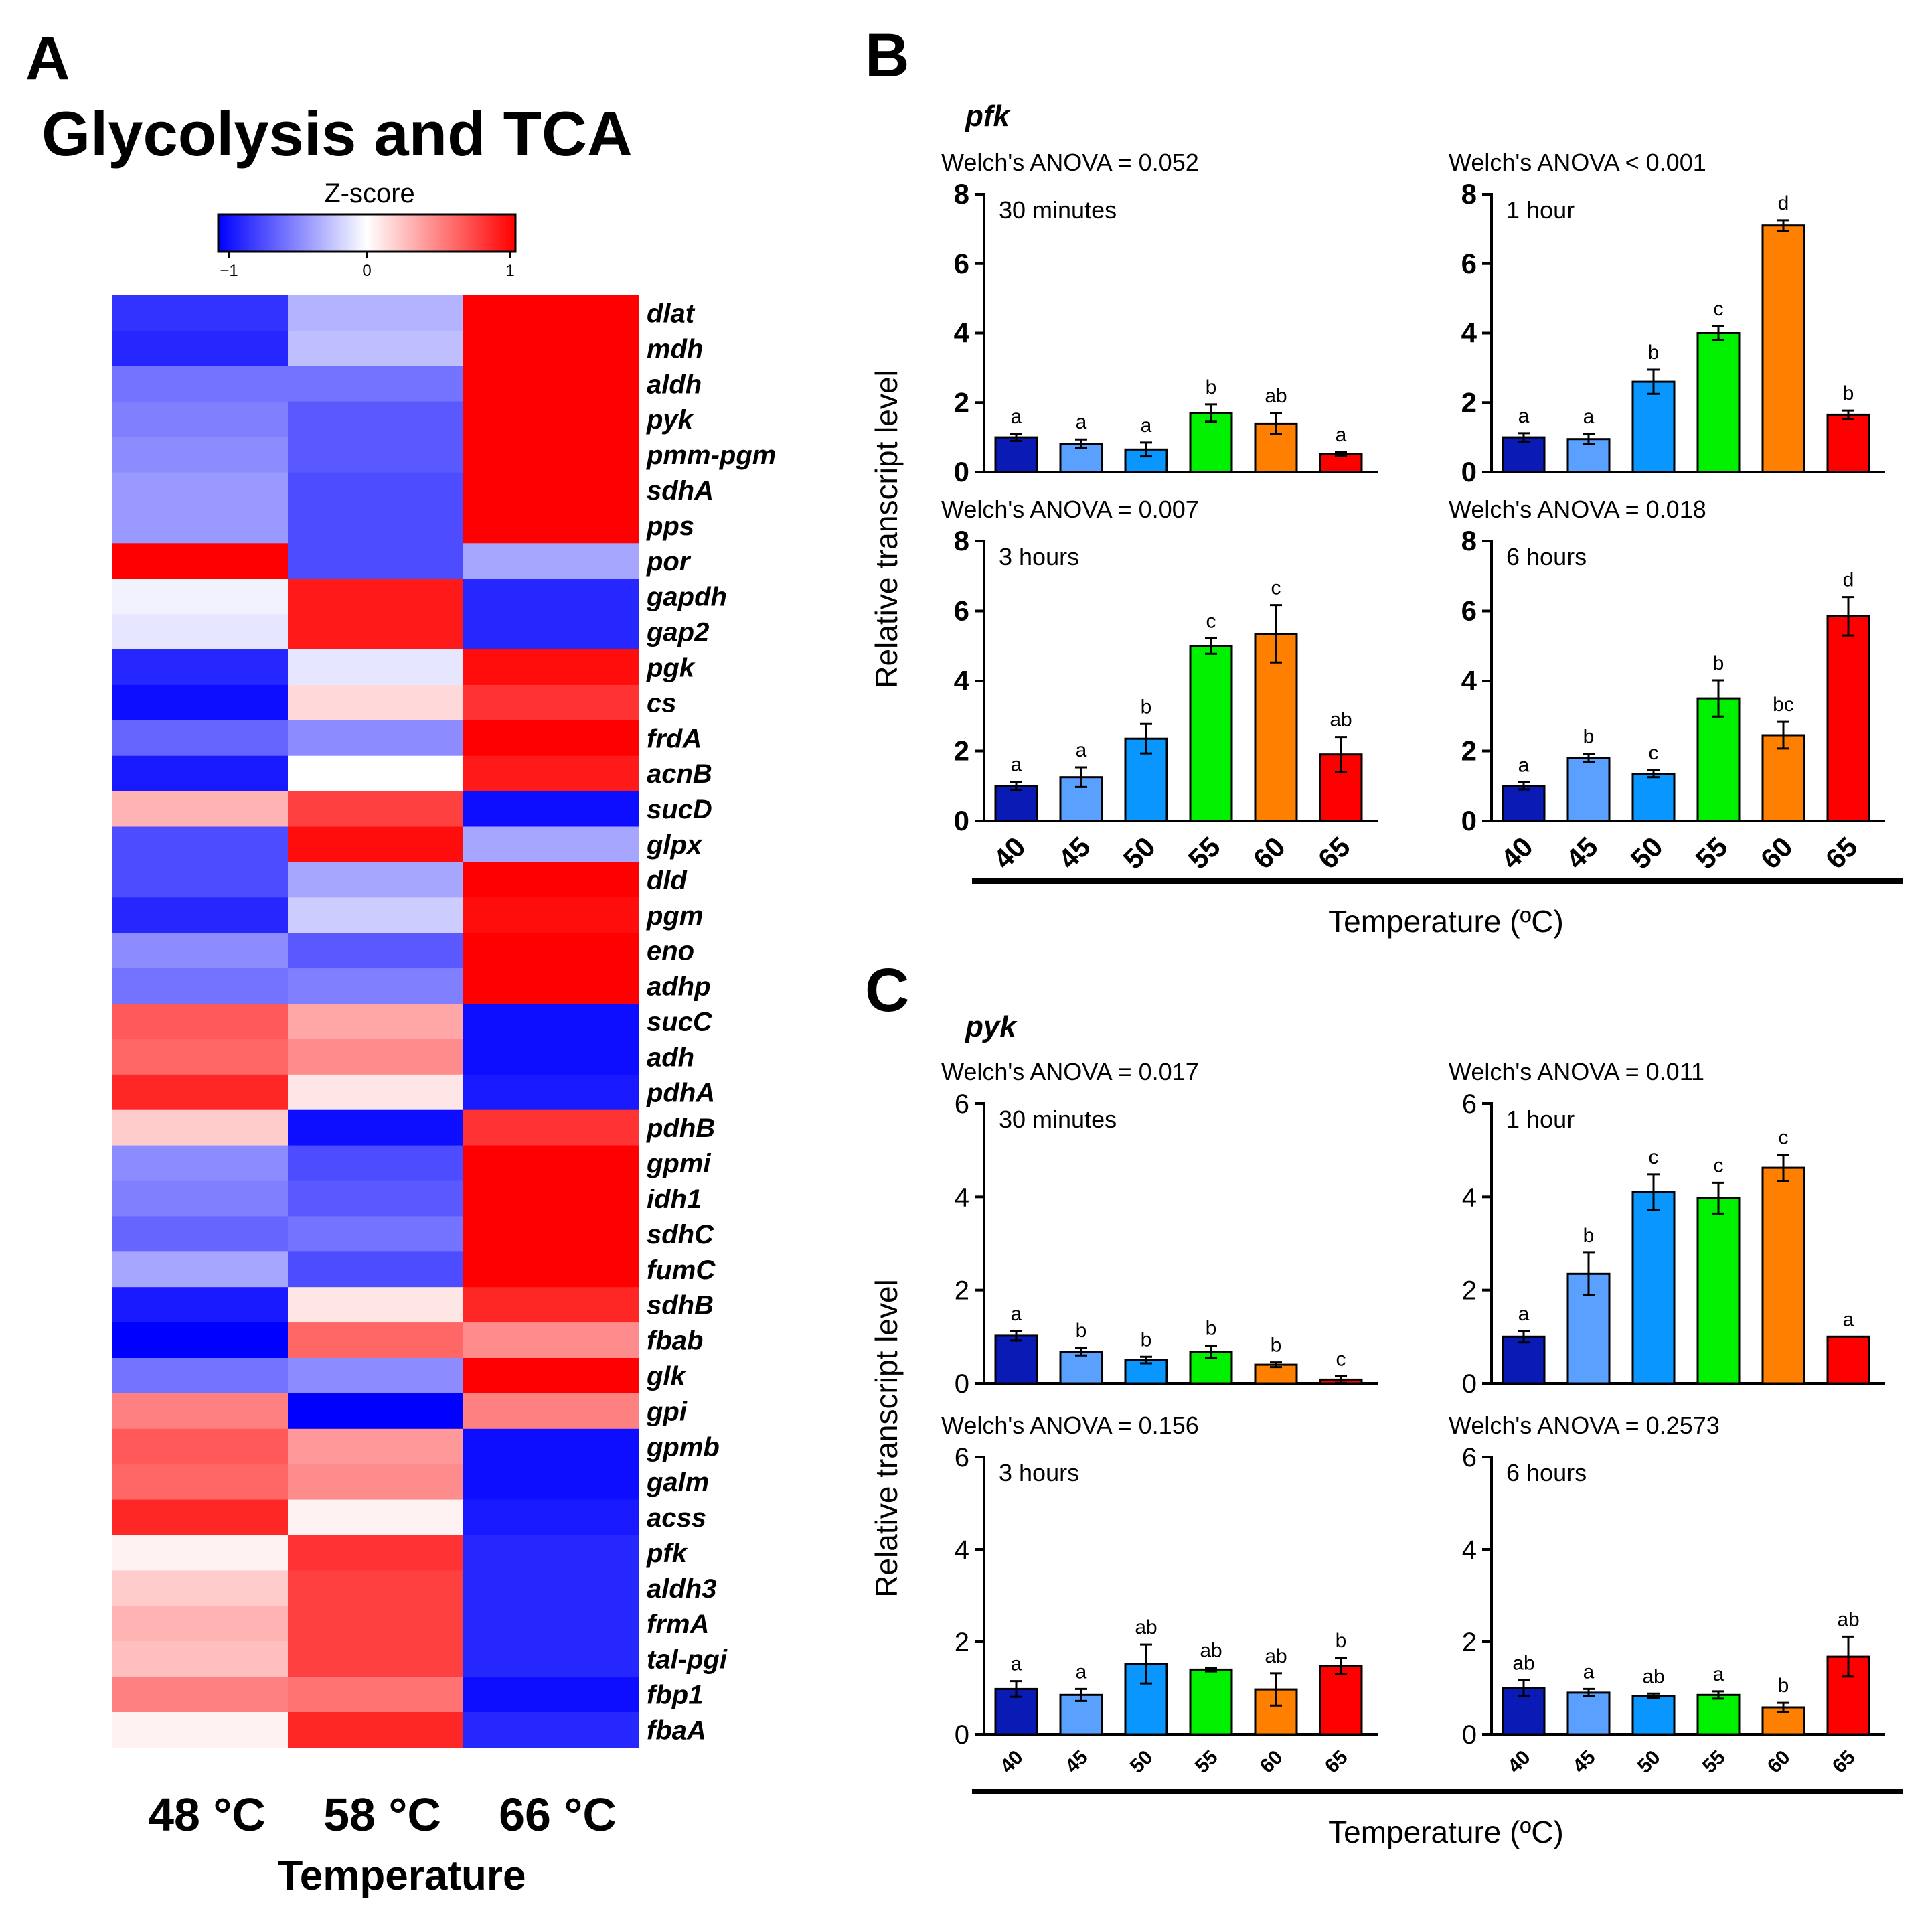 Image resolution: width=1932 pixels, height=1913 pixels. I want to click on heatmap-row-label: glpx, so click(675, 845).